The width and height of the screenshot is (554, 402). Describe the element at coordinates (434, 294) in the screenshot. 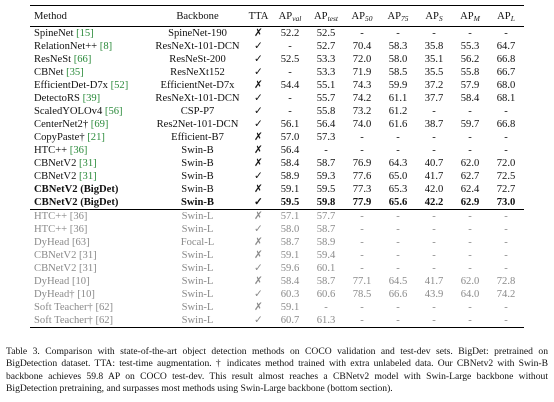

I see `metric-cell: 43.9` at that location.